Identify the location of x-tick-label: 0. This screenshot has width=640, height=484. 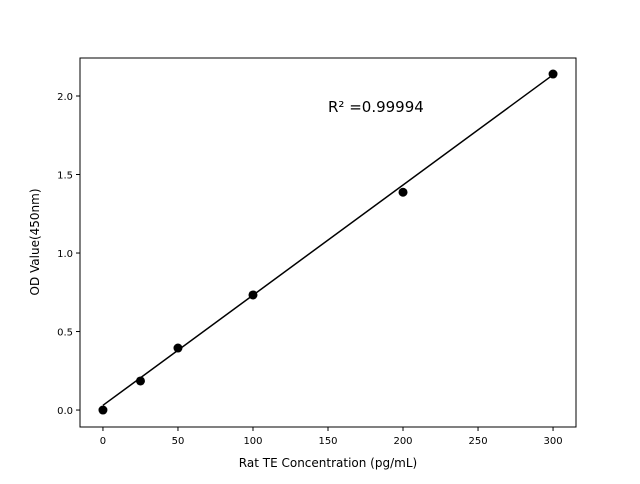
(103, 441).